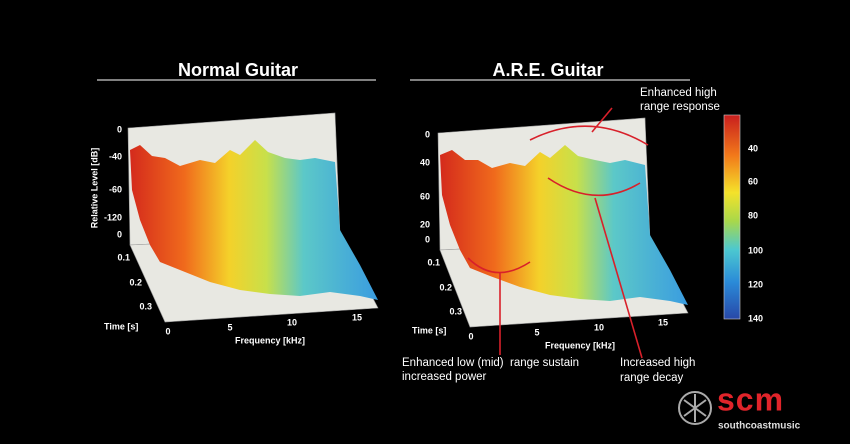 This screenshot has width=850, height=444. I want to click on annotation: range response, so click(680, 107).